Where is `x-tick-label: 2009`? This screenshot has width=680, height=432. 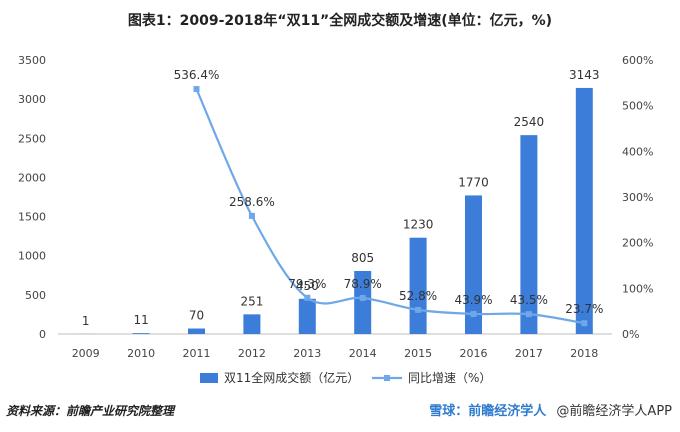 x-tick-label: 2009 is located at coordinates (86, 353).